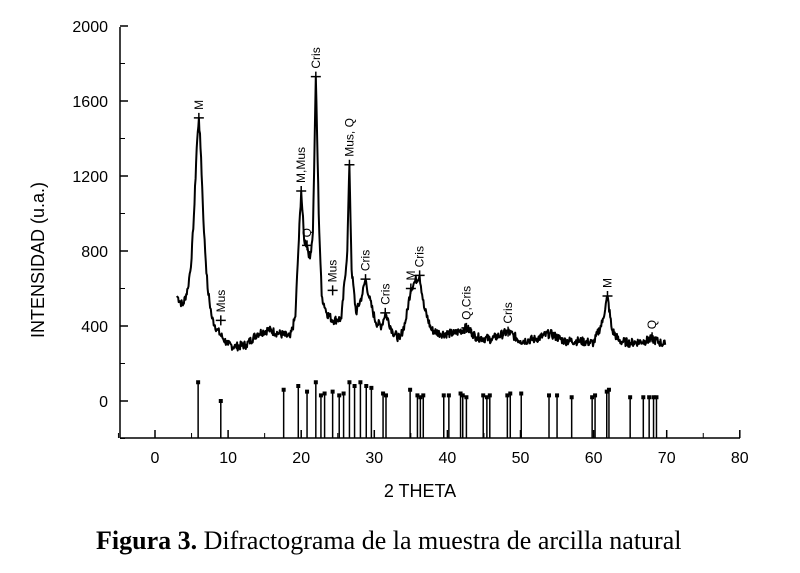  I want to click on x-tick-label: 0, so click(155, 458).